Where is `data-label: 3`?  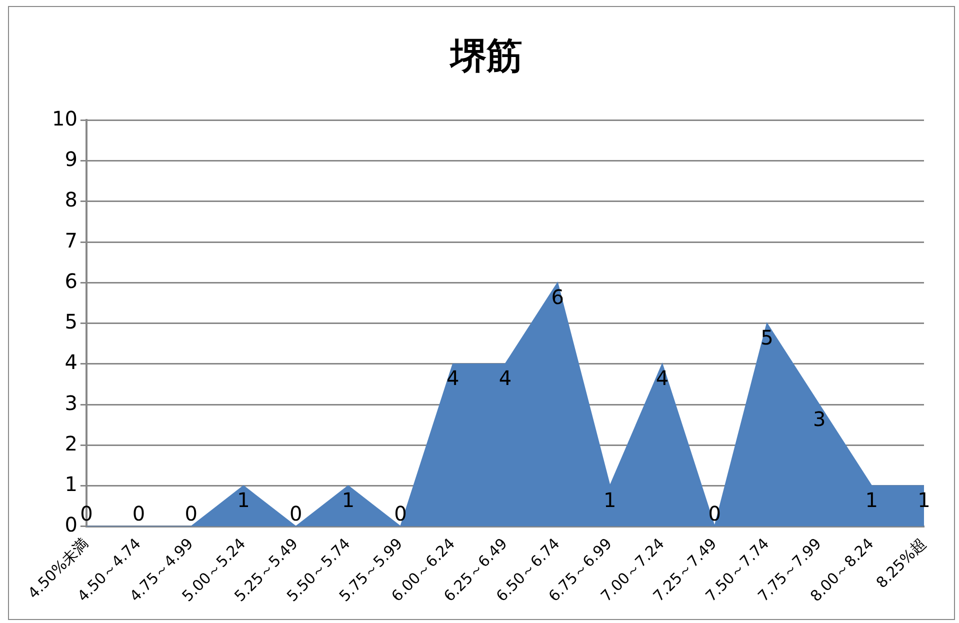 data-label: 3 is located at coordinates (819, 418).